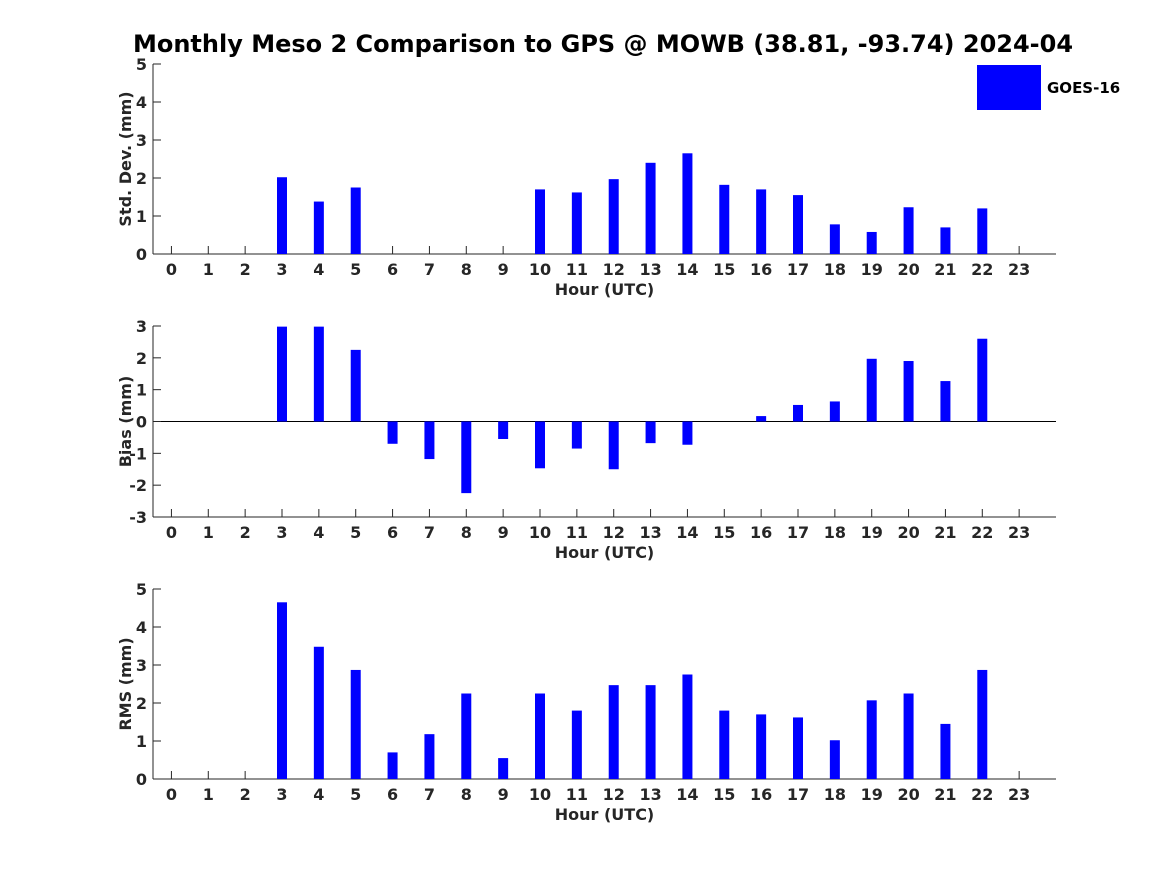  Describe the element at coordinates (650, 532) in the screenshot. I see `x-tick-label: 13` at that location.